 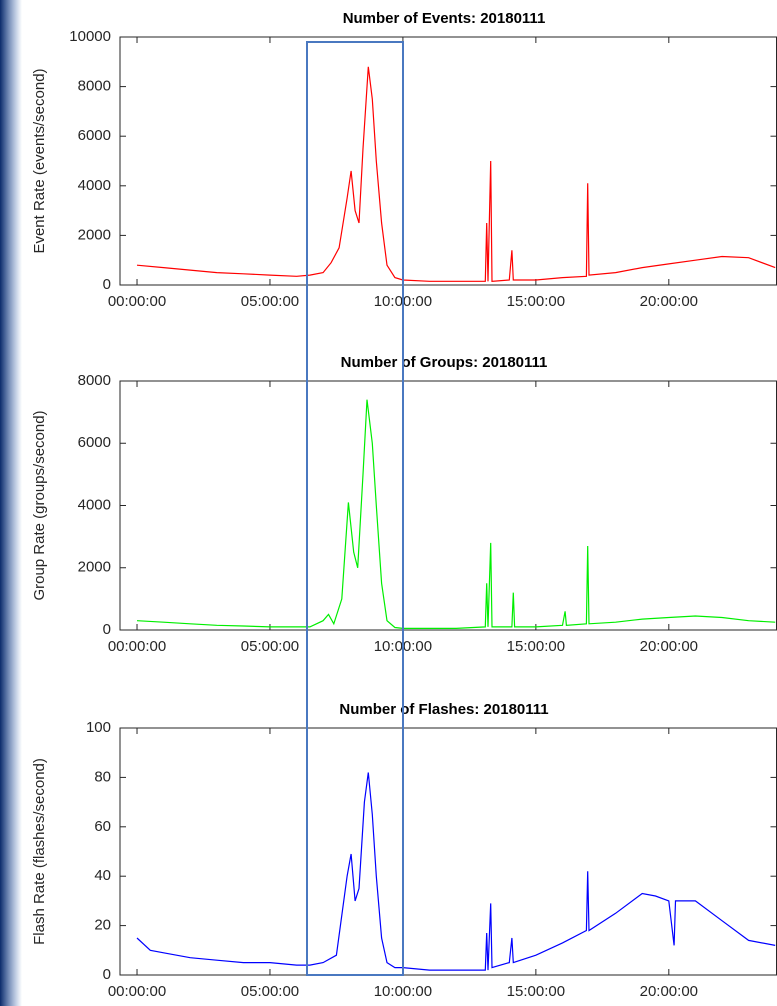 What do you see at coordinates (102, 776) in the screenshot?
I see `y-tick-label: 80` at bounding box center [102, 776].